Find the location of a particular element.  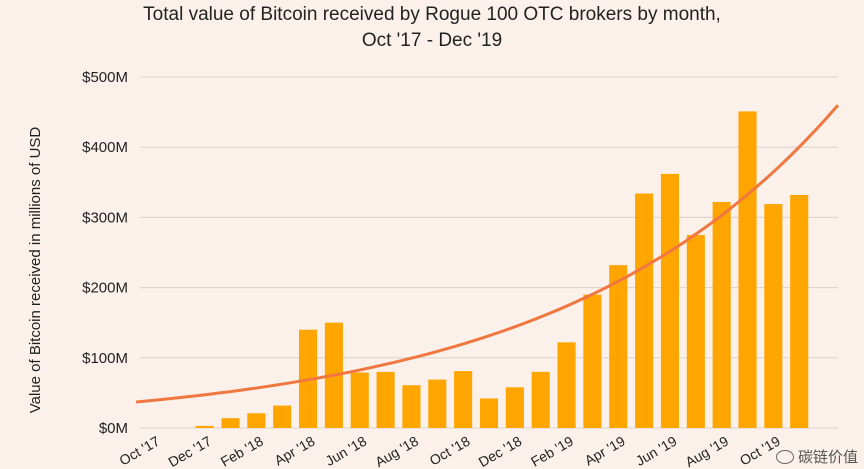

watermark: 碳链价值 is located at coordinates (816, 456).